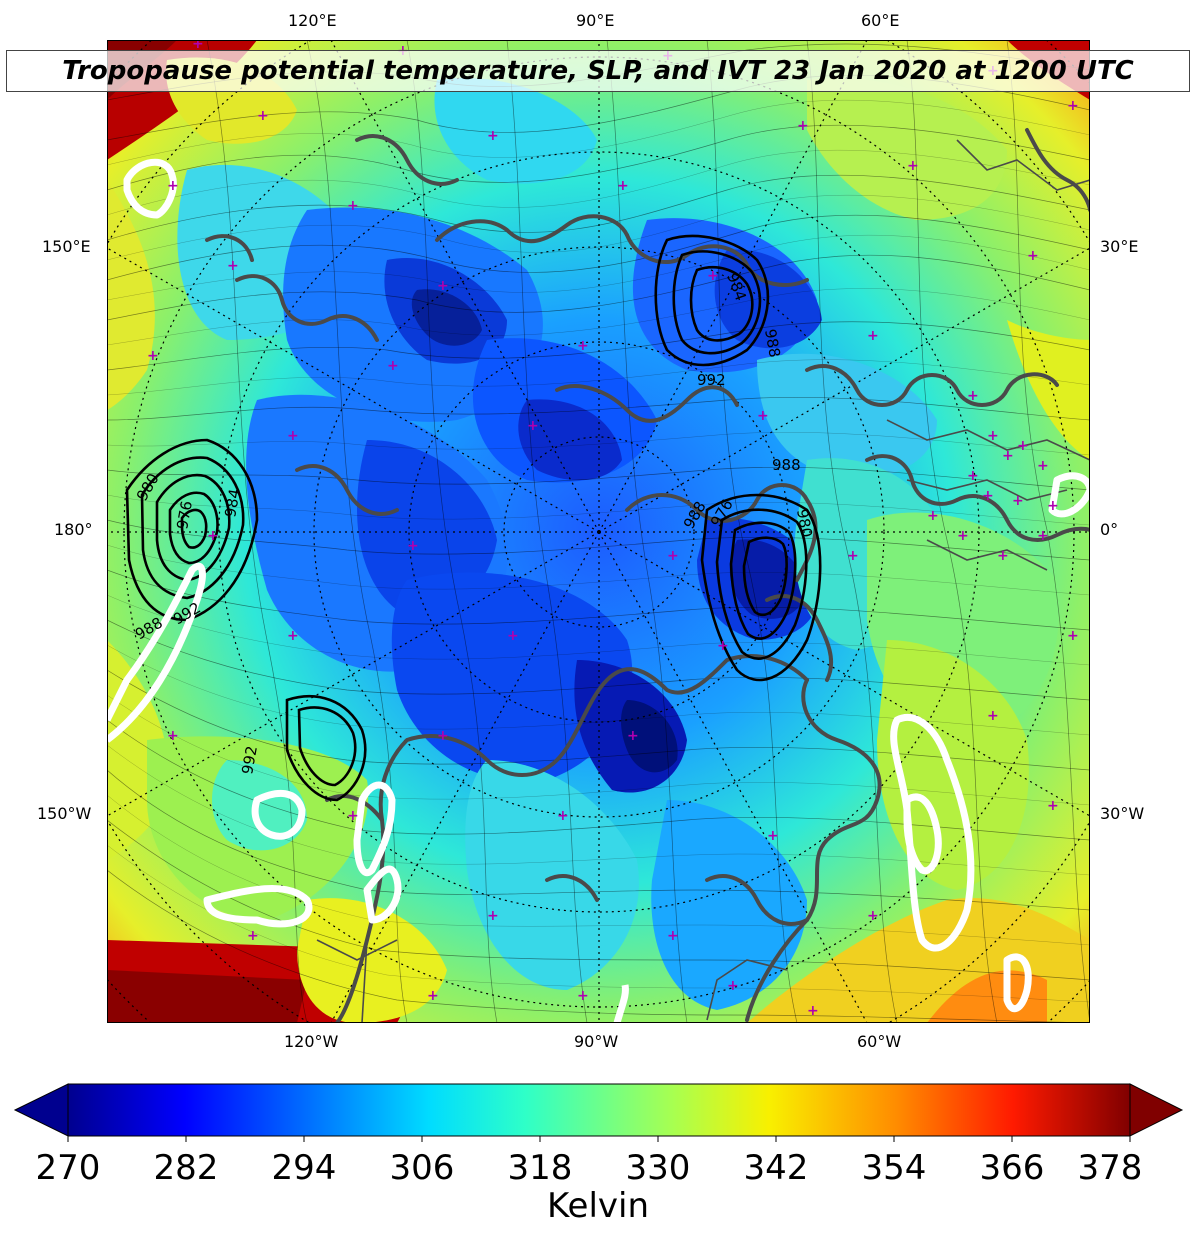  I want to click on colorbar-ticks, so click(599, 1139).